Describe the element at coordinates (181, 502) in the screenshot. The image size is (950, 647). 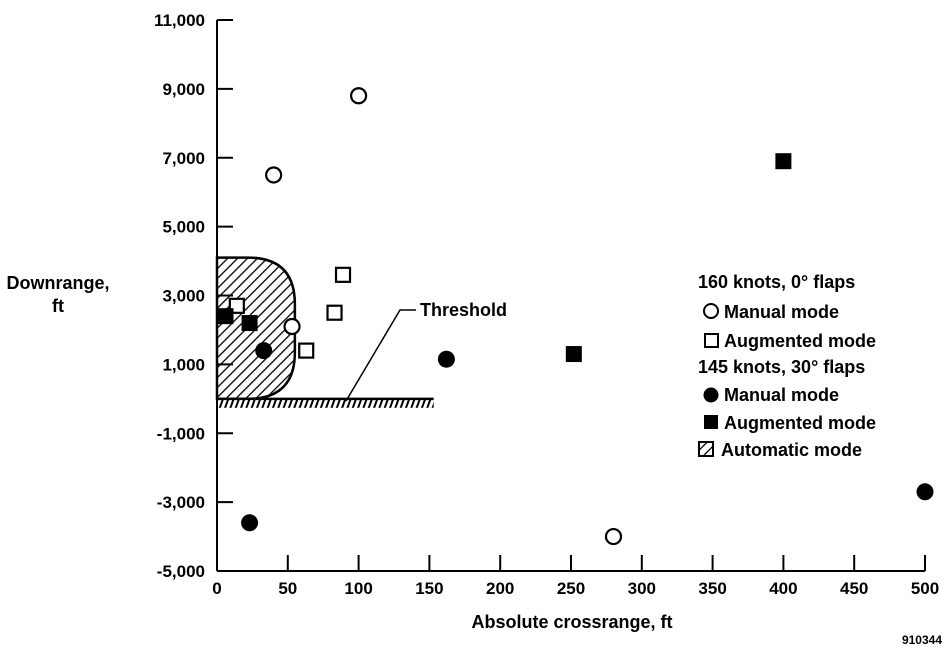
I see `y-tick-label: -3,000` at that location.